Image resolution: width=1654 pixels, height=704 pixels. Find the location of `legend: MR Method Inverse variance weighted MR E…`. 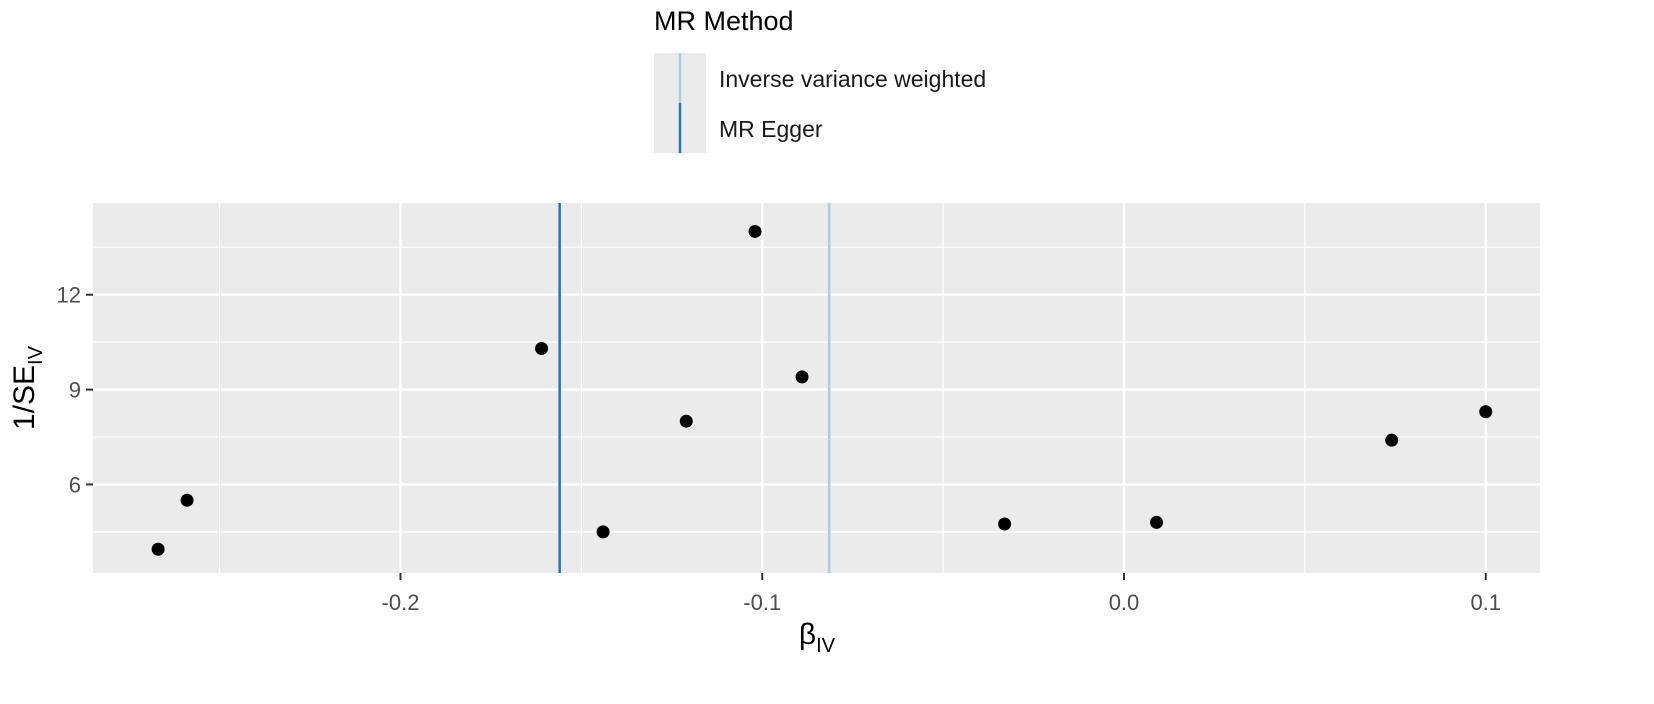

legend: MR Method Inverse variance weighted MR E… is located at coordinates (820, 79).